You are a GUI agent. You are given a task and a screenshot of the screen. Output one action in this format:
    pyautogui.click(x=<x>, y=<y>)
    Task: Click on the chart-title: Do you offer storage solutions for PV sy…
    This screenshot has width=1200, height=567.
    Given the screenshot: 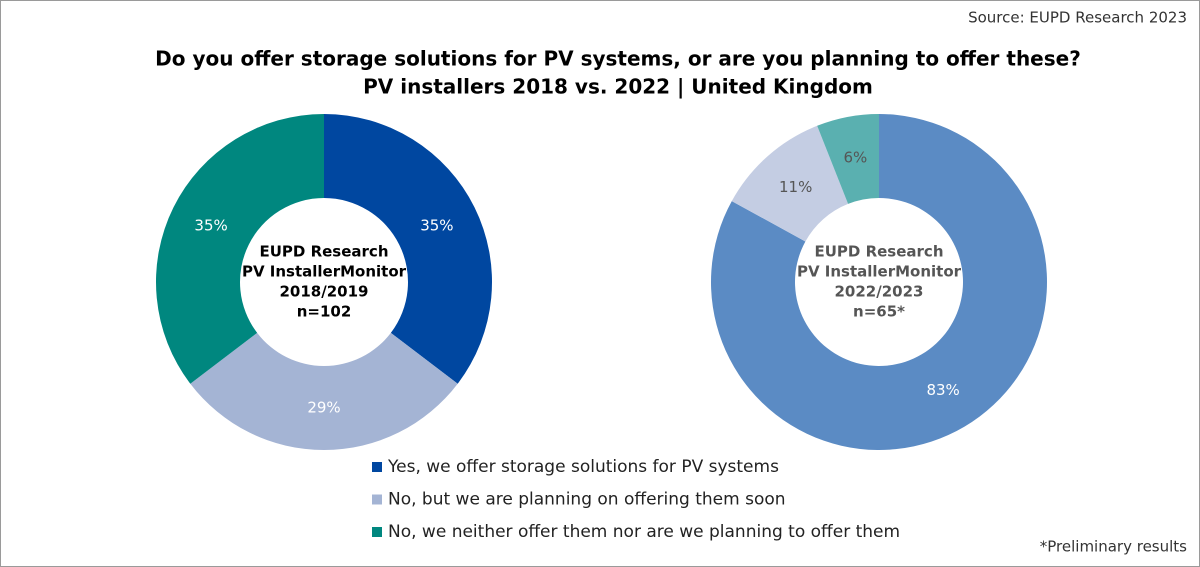 What is the action you would take?
    pyautogui.click(x=618, y=59)
    